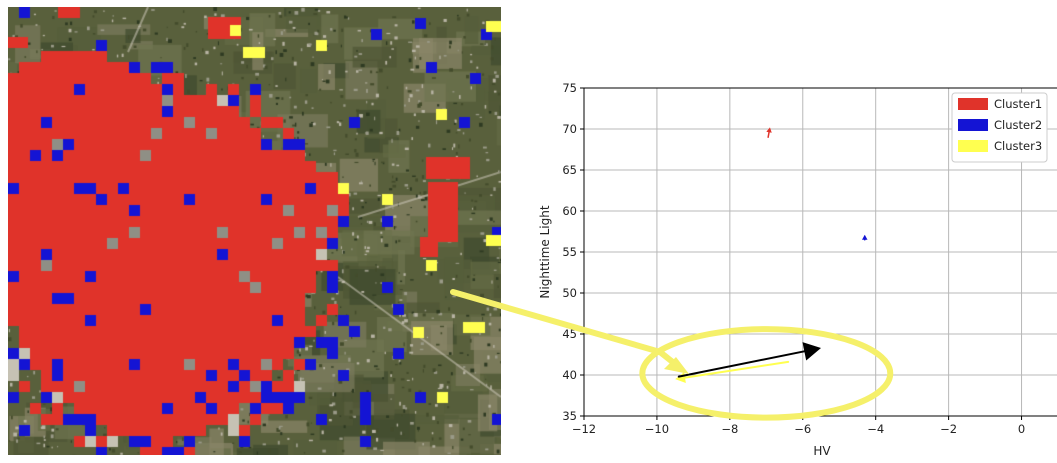 Image resolution: width=1057 pixels, height=463 pixels. I want to click on y-tick-label: 45, so click(569, 334).